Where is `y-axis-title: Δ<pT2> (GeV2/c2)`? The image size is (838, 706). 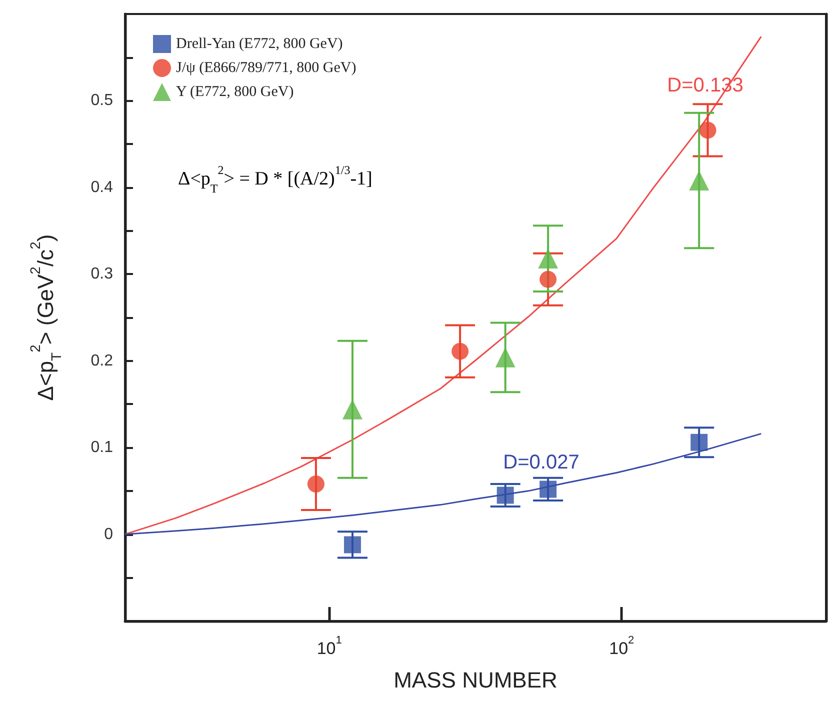
y-axis-title: Δ<pT2> (GeV2/c2) is located at coordinates (45, 317).